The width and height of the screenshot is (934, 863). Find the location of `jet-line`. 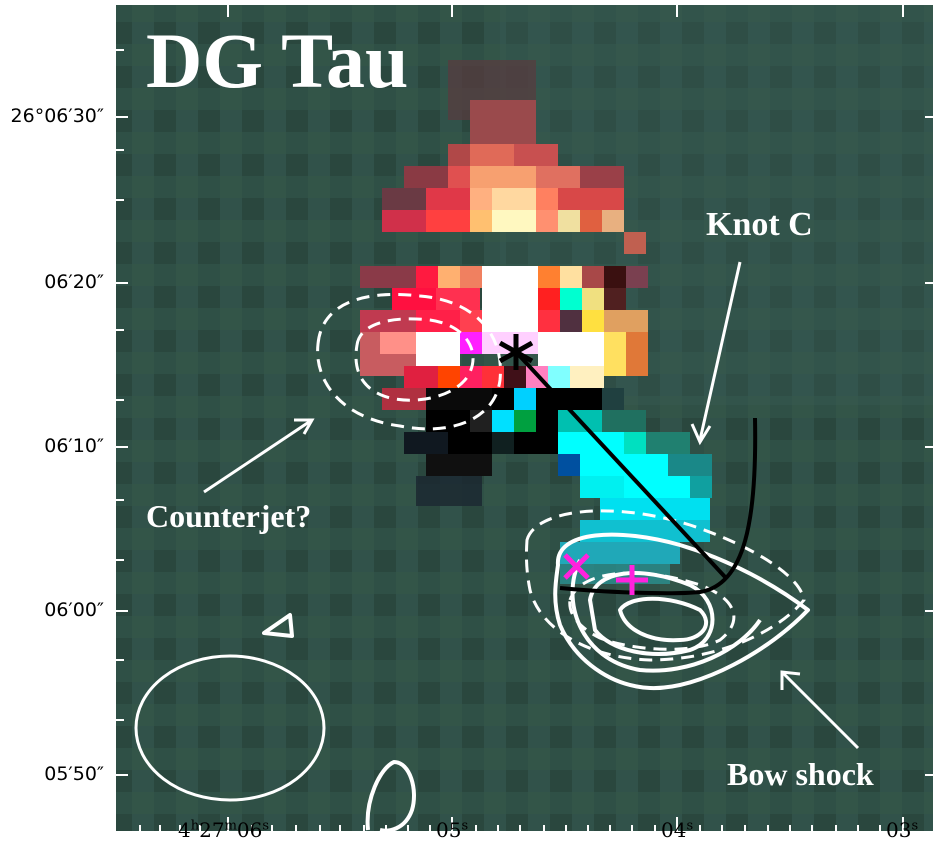

jet-line is located at coordinates (636, 473).